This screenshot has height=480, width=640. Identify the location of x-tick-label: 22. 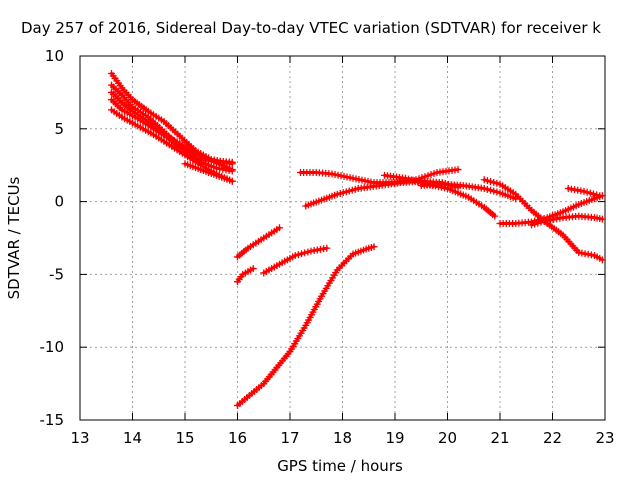
(552, 438).